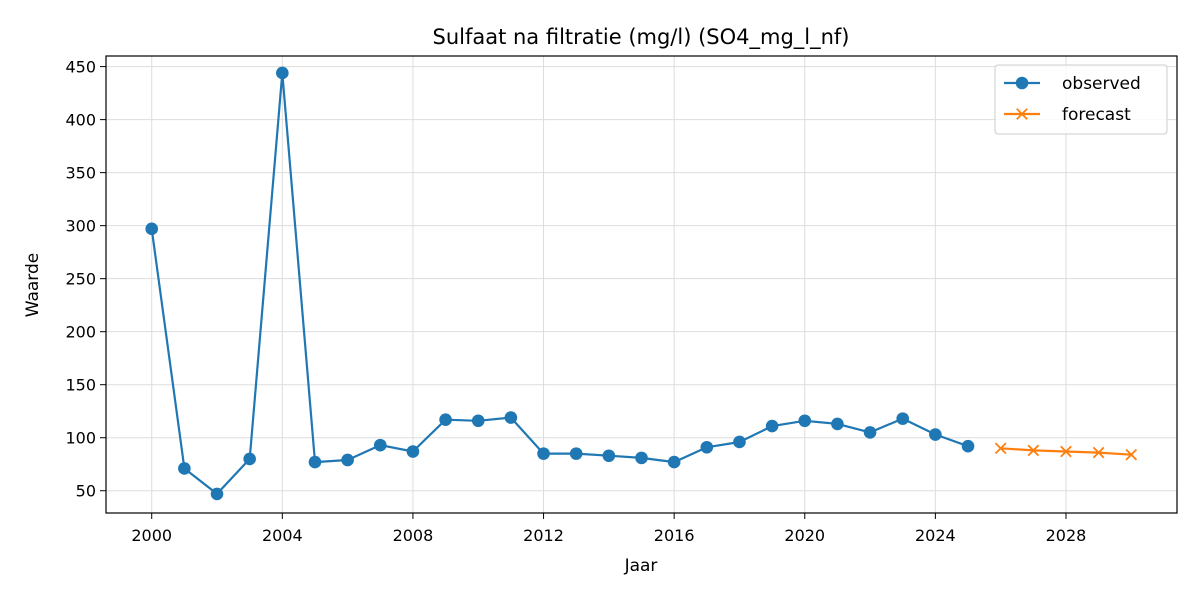 Image resolution: width=1200 pixels, height=600 pixels. I want to click on legend-label: forecast, so click(1096, 115).